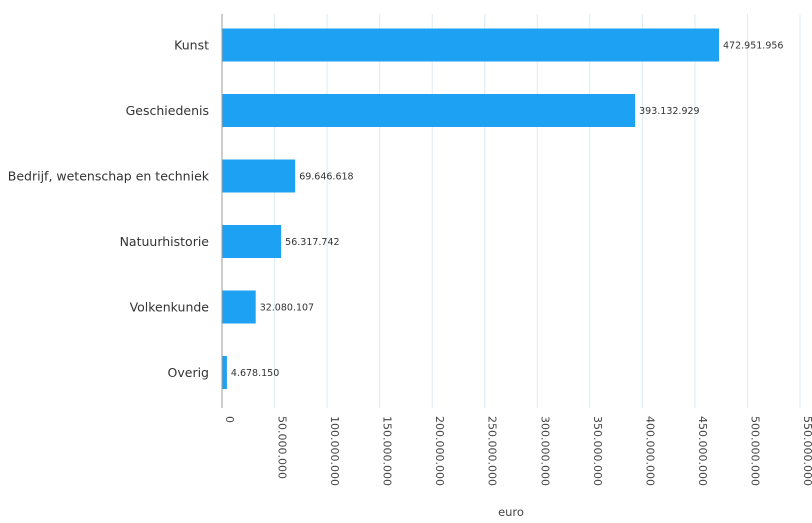 The width and height of the screenshot is (812, 523). I want to click on x-tick-label: 200.000.000, so click(439, 451).